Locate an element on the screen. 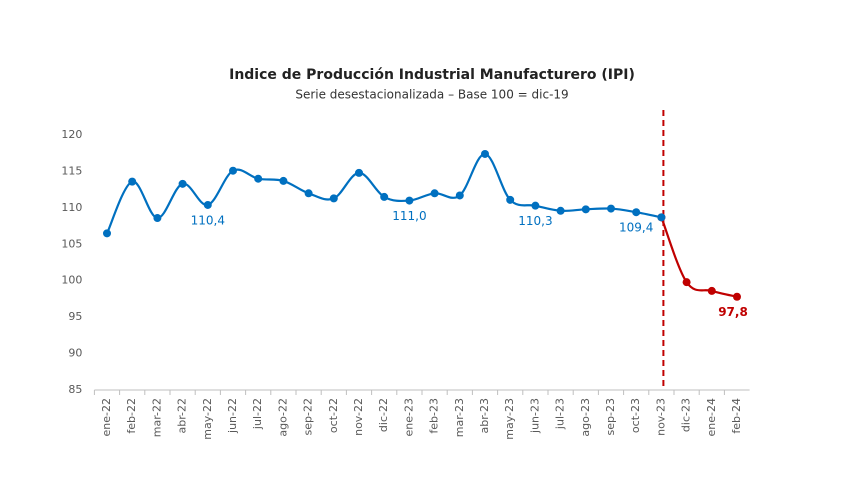  x-tick-label: jul-23 is located at coordinates (560, 414).